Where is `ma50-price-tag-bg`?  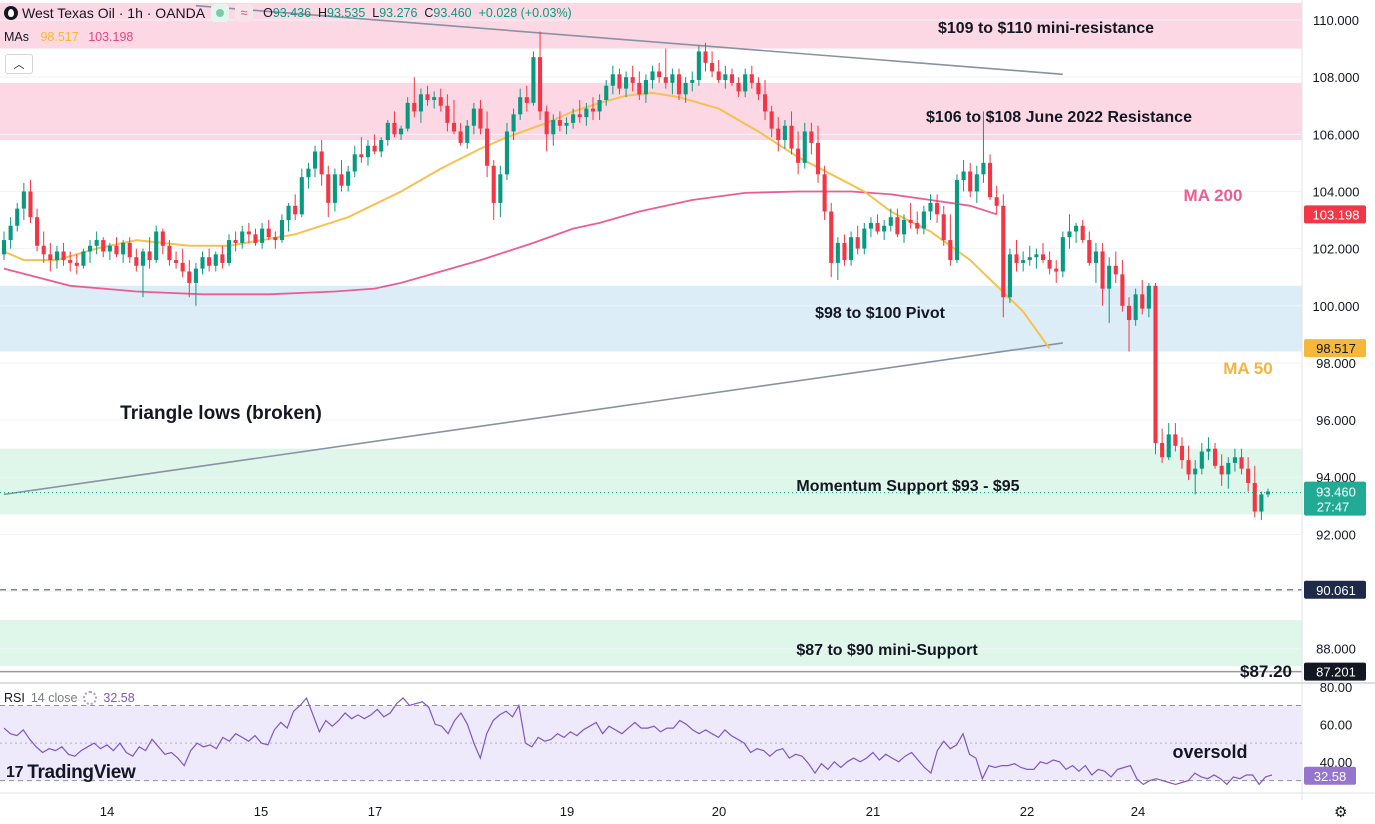
ma50-price-tag-bg is located at coordinates (1335, 348).